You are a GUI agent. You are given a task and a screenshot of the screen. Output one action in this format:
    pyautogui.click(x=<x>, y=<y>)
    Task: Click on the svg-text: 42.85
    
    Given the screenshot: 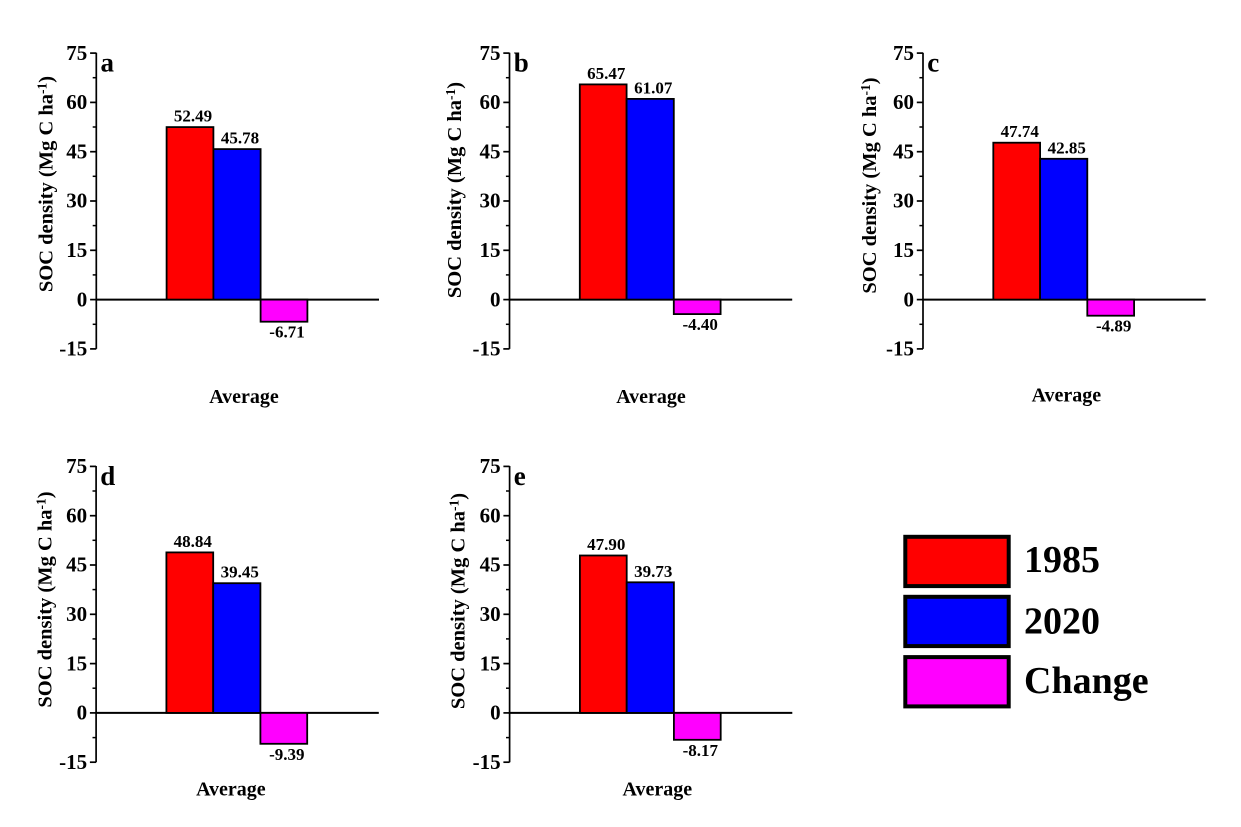 What is the action you would take?
    pyautogui.click(x=1067, y=147)
    